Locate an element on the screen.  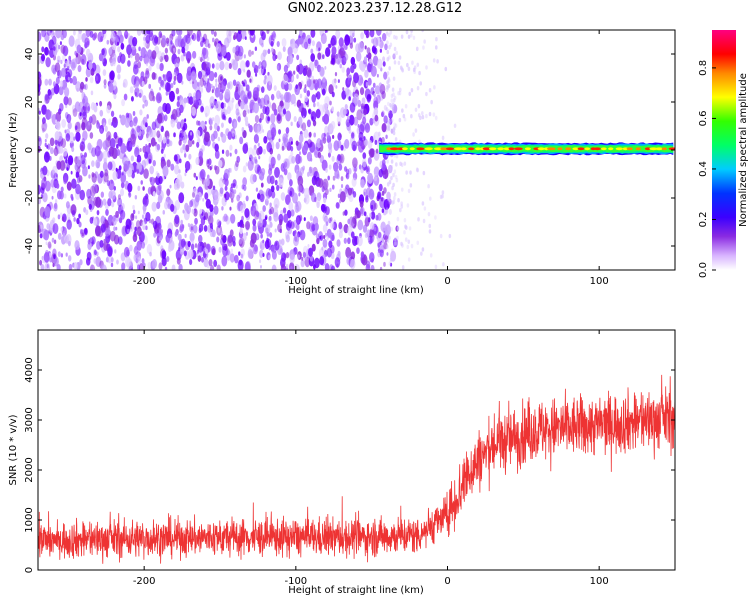
snr-xlabel: Height of straight line (km) is located at coordinates (356, 590).